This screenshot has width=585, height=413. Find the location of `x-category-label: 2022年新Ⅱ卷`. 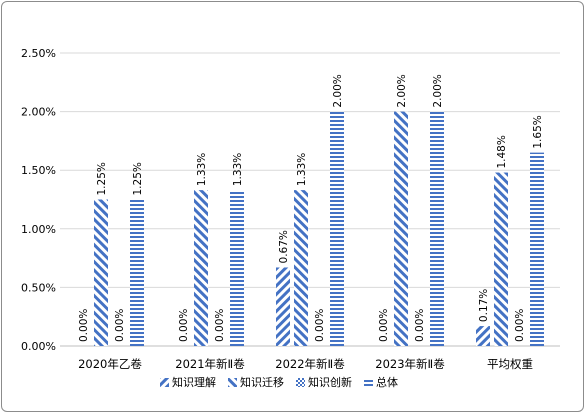

x-category-label: 2022年新Ⅱ卷 is located at coordinates (310, 364).